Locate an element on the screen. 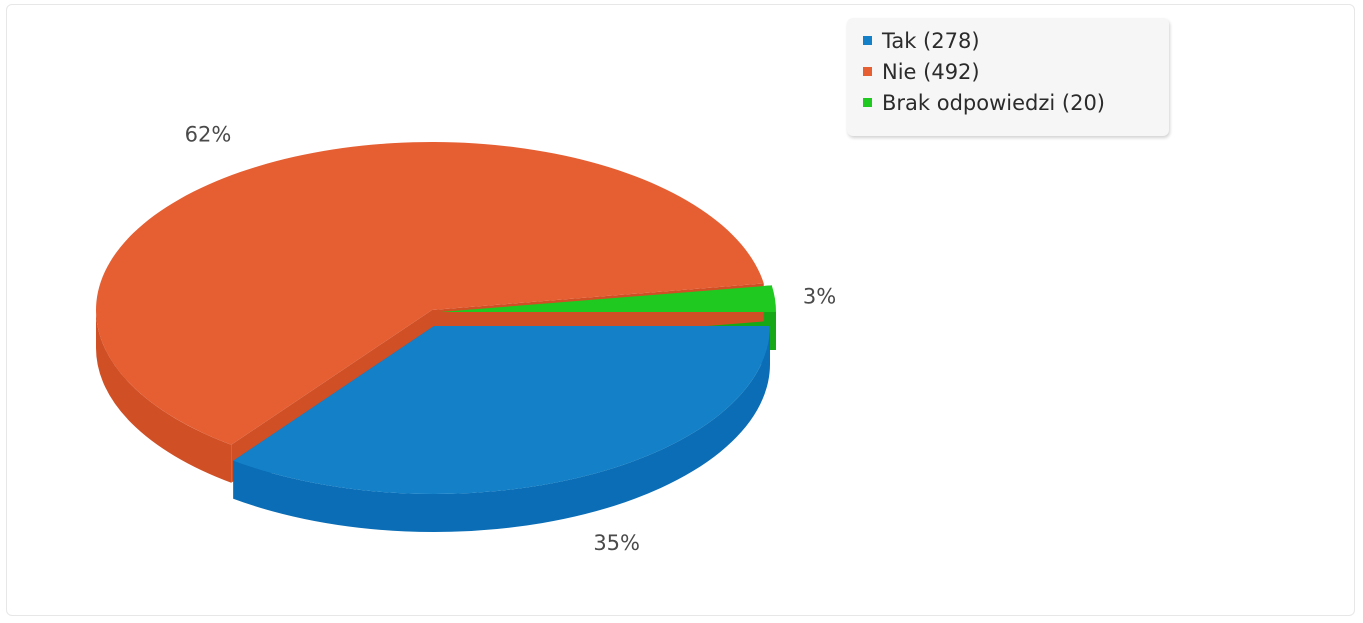 This screenshot has height=623, width=1363. pie-wall-nie is located at coordinates (164, 396).